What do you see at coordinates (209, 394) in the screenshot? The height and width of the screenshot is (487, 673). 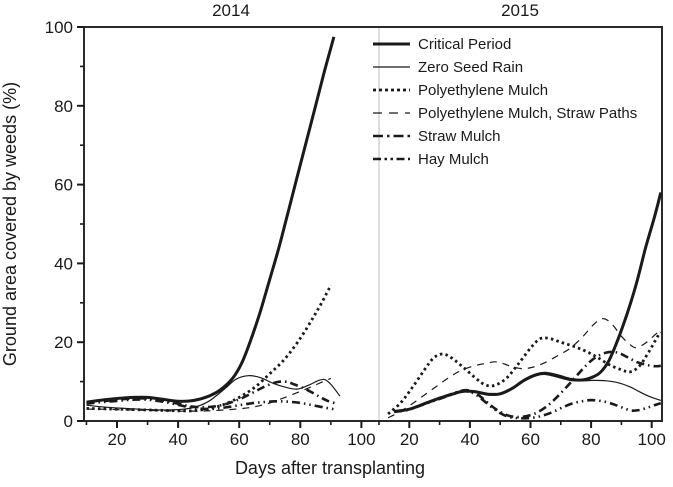 I see `curve-polyStraw-2014` at bounding box center [209, 394].